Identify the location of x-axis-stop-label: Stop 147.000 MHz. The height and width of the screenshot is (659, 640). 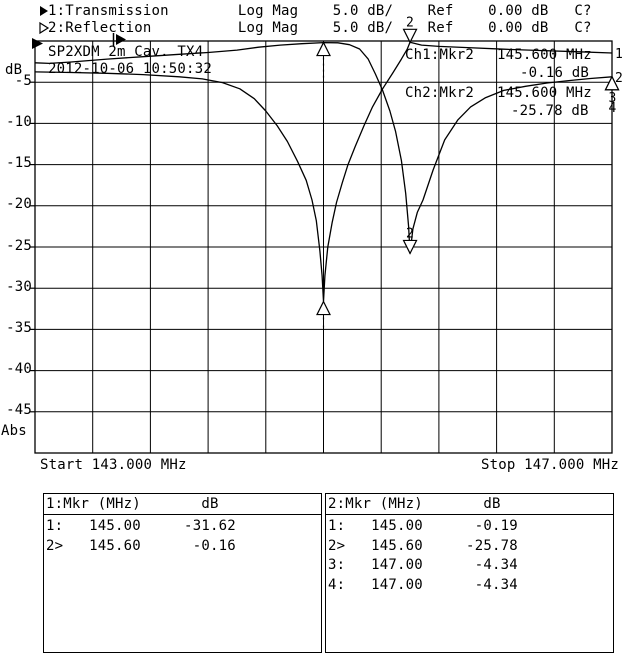
(550, 465).